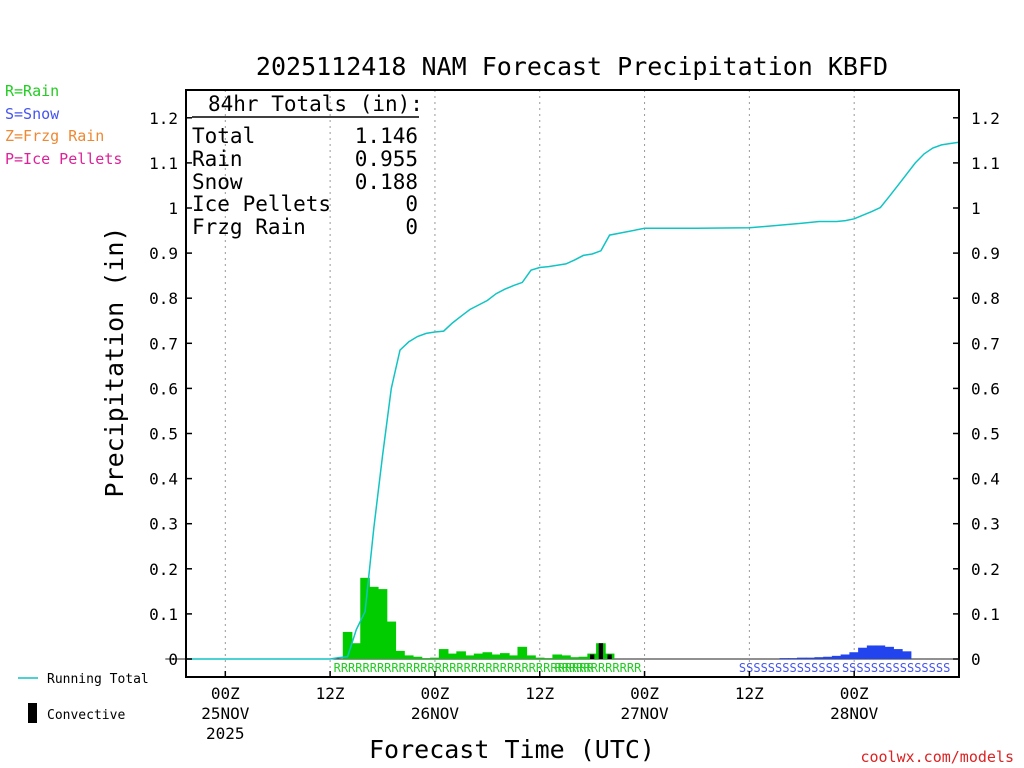  Describe the element at coordinates (225, 713) in the screenshot. I see `x-tick-label-0-2: 25NOV` at that location.